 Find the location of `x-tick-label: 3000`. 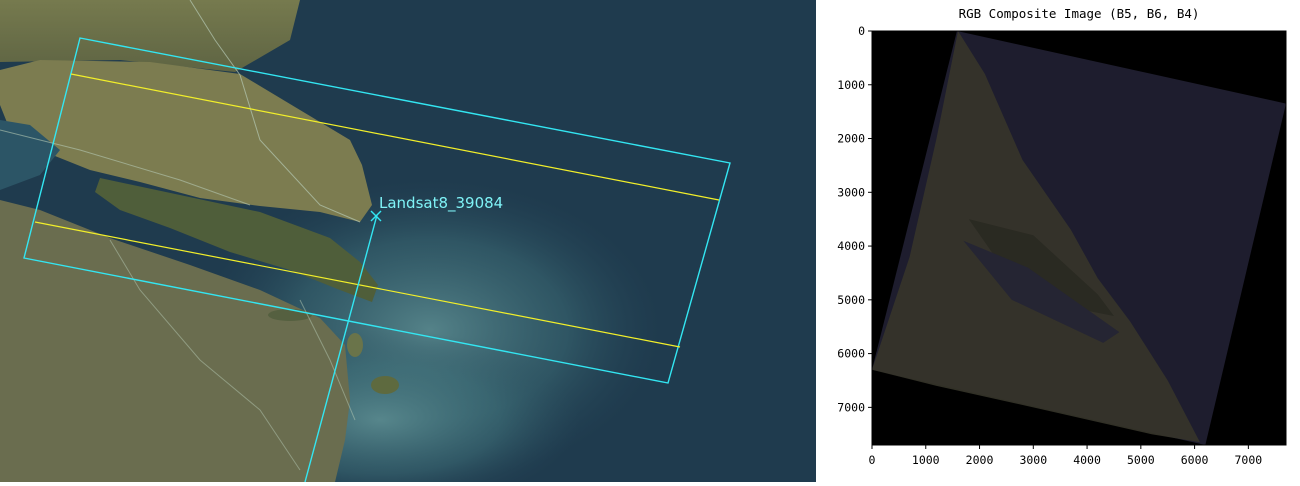

x-tick-label: 3000 is located at coordinates (1033, 460).